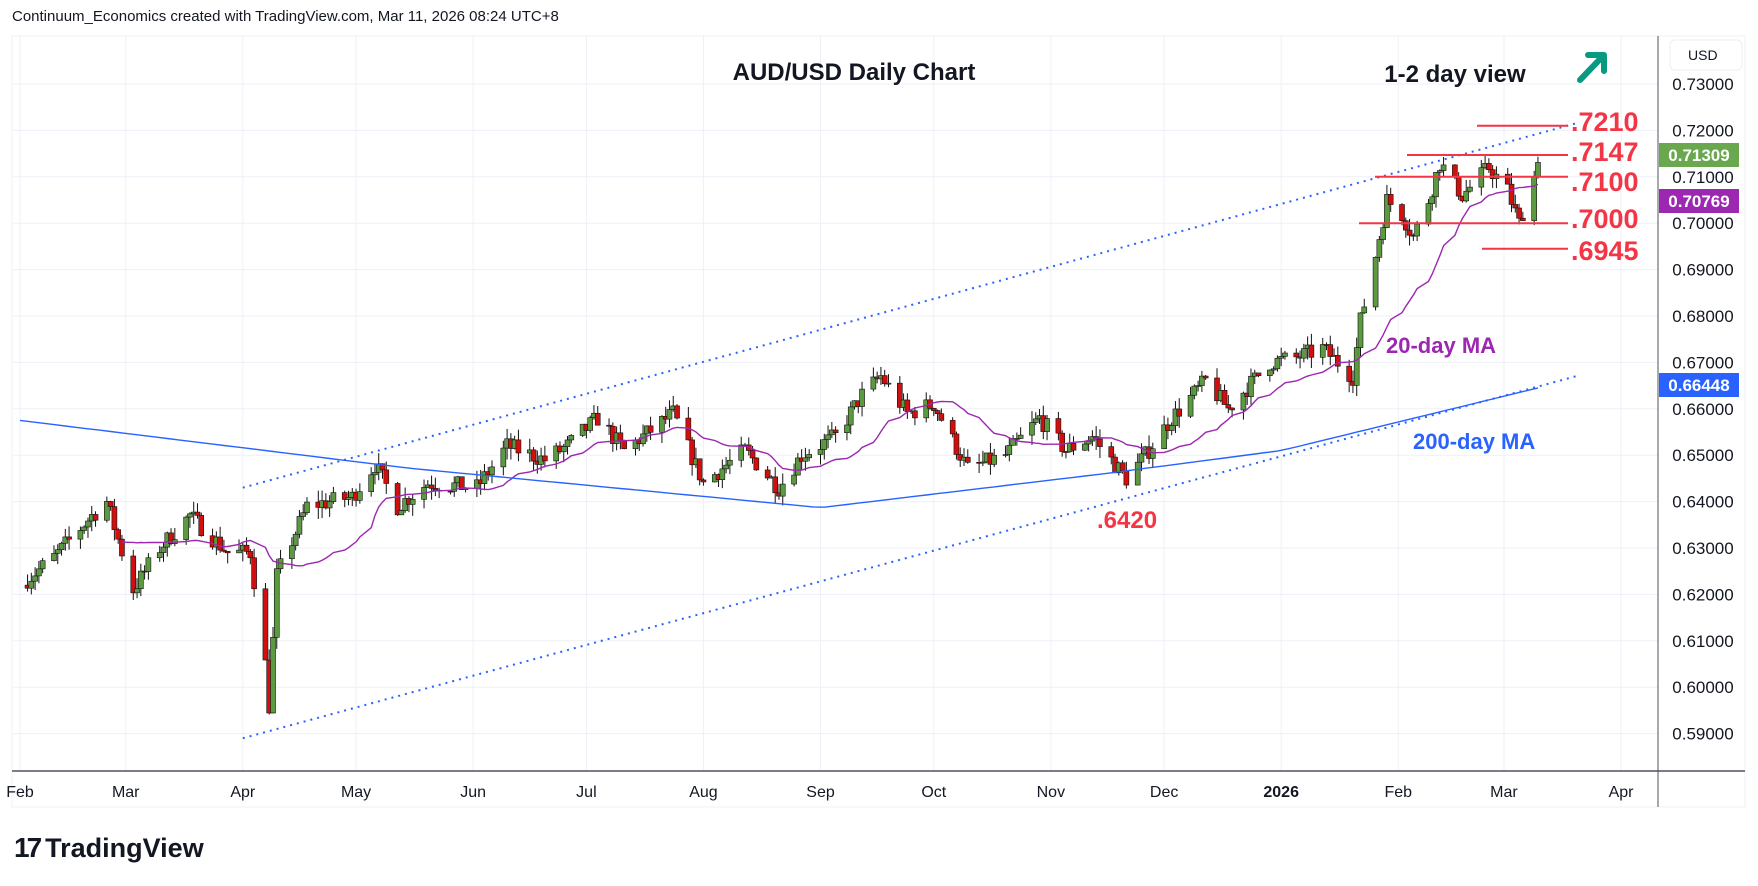  I want to click on price-tag-label: 0.71309, so click(1698, 155).